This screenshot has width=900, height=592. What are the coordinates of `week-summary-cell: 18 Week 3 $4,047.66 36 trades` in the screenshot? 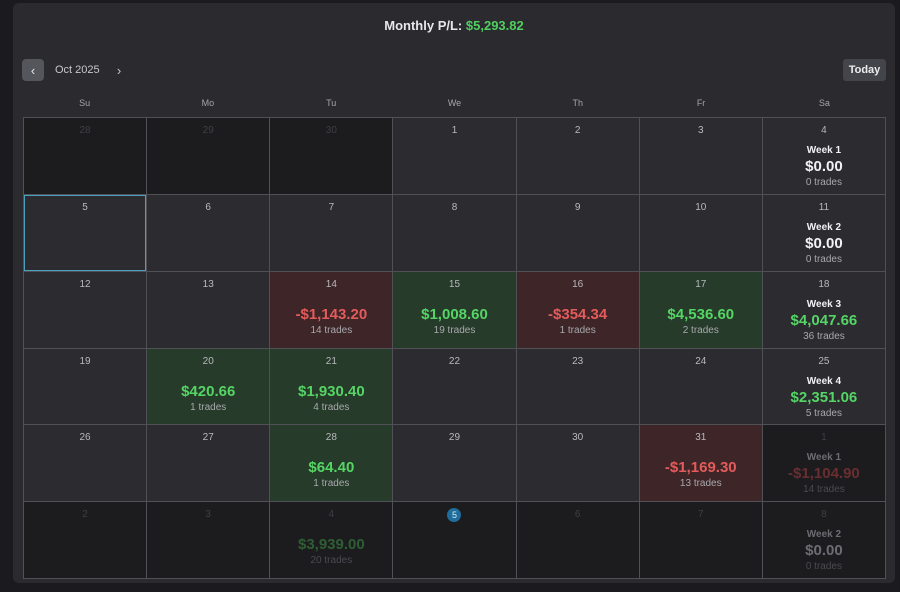 It's located at (824, 310).